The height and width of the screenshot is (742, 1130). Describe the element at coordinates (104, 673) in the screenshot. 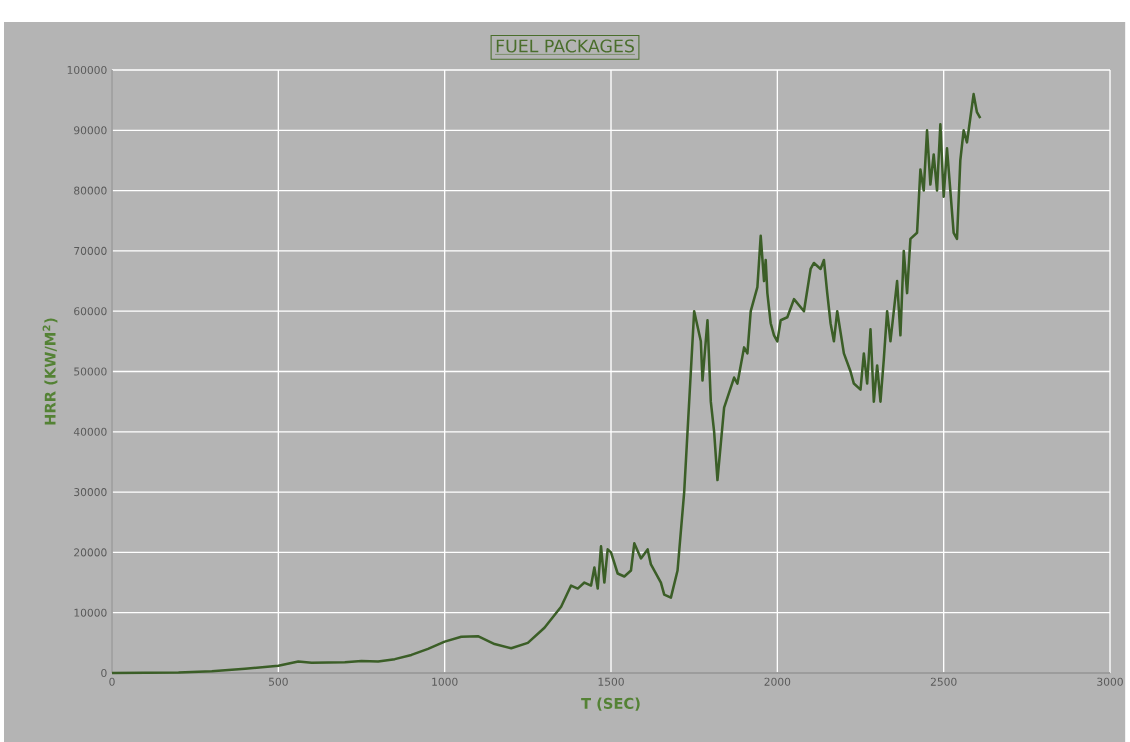

I see `y-tick-label: 0` at that location.